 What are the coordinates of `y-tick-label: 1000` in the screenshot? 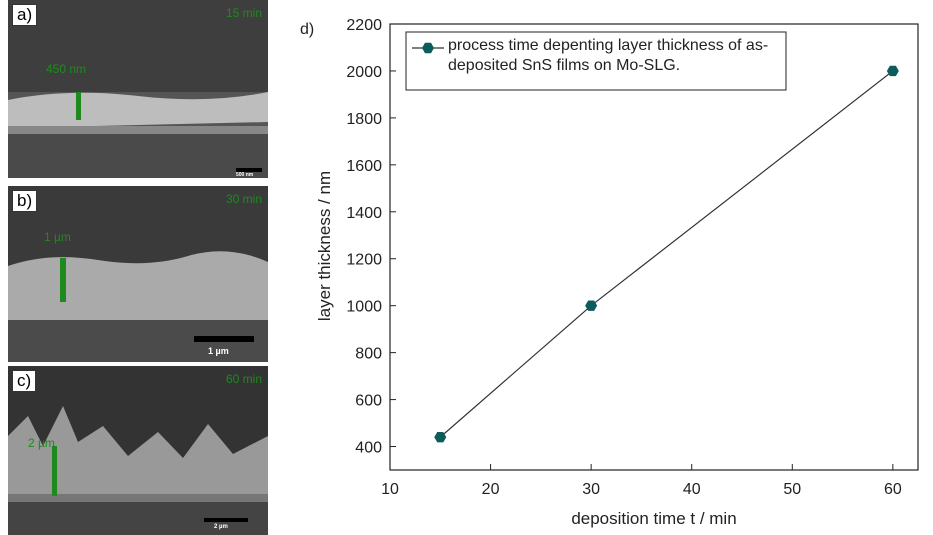 It's located at (364, 307).